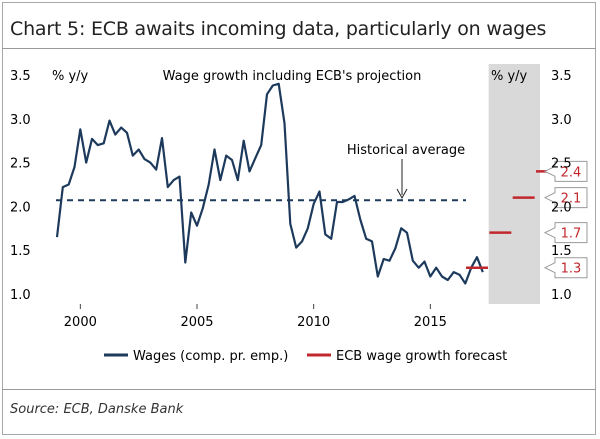  I want to click on y-tick-right-3.5: 3.5, so click(561, 76).